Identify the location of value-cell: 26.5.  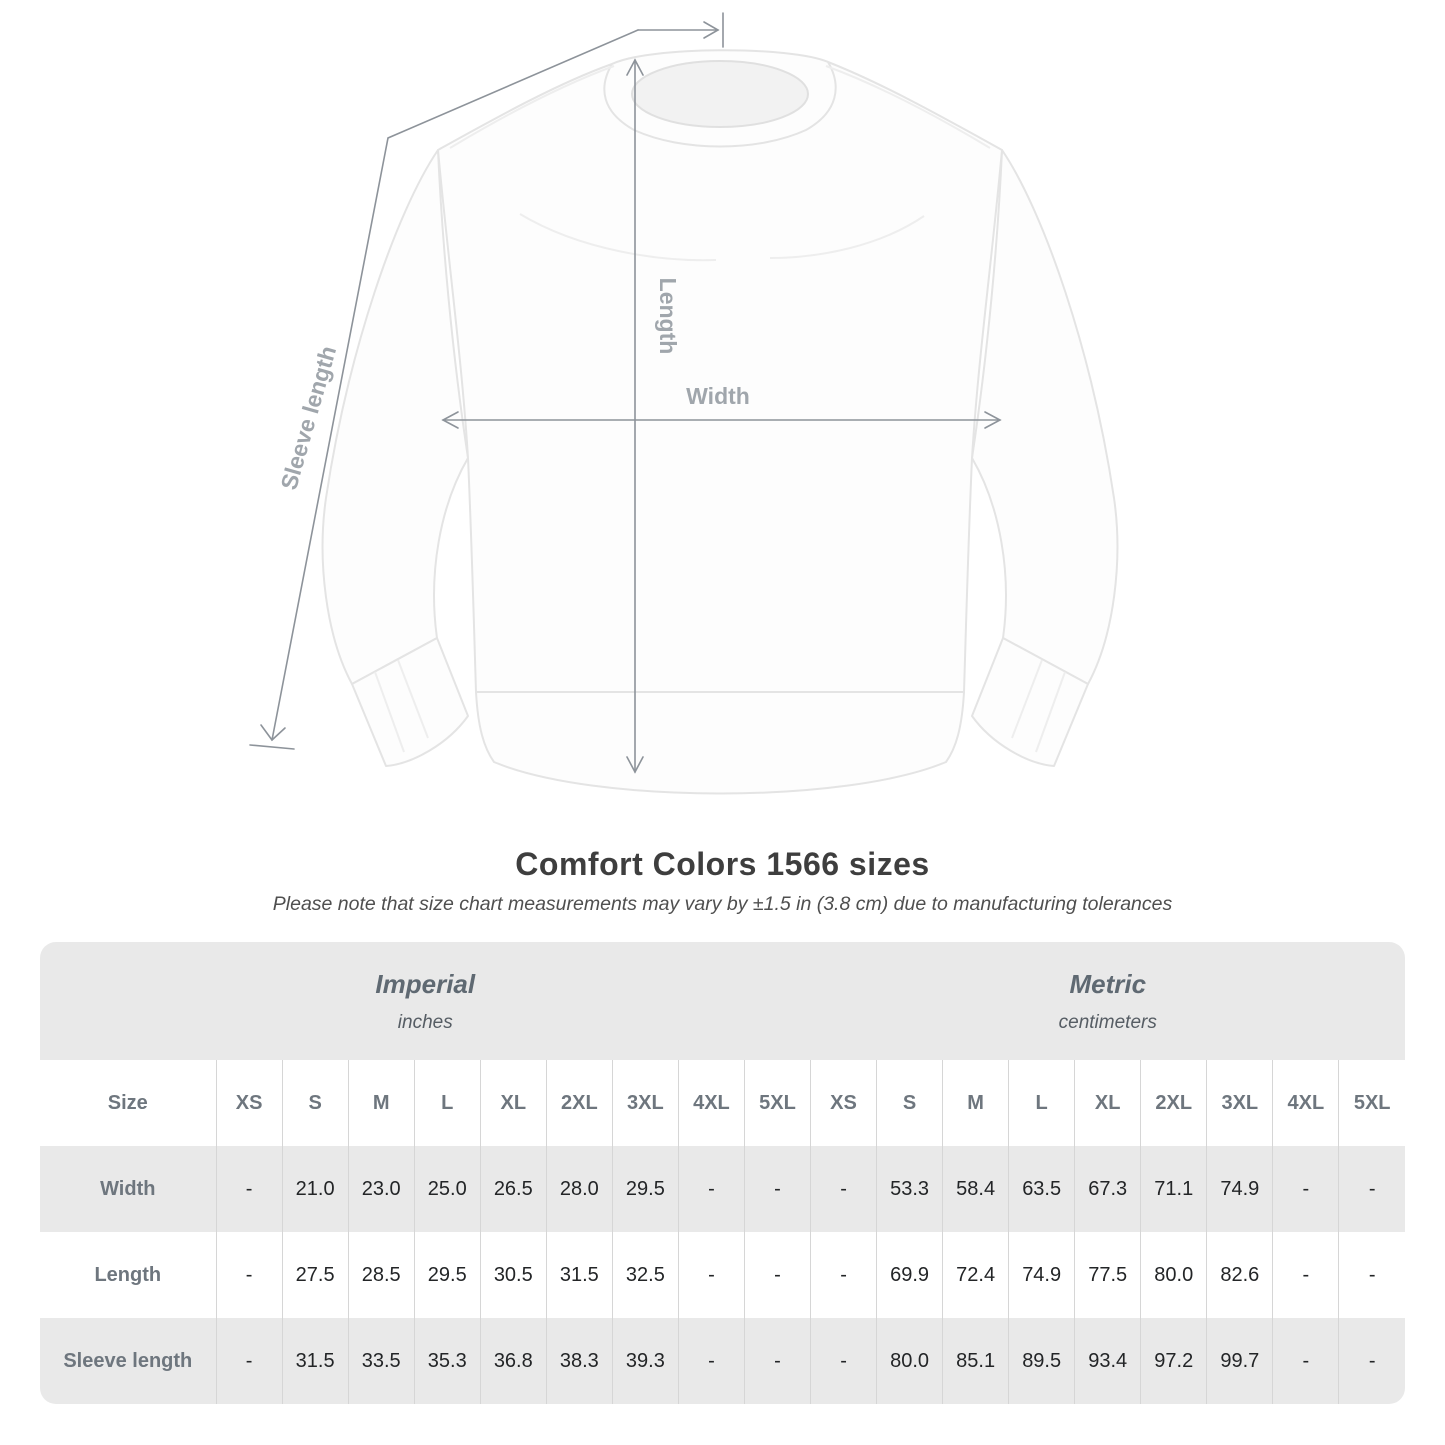
(513, 1189).